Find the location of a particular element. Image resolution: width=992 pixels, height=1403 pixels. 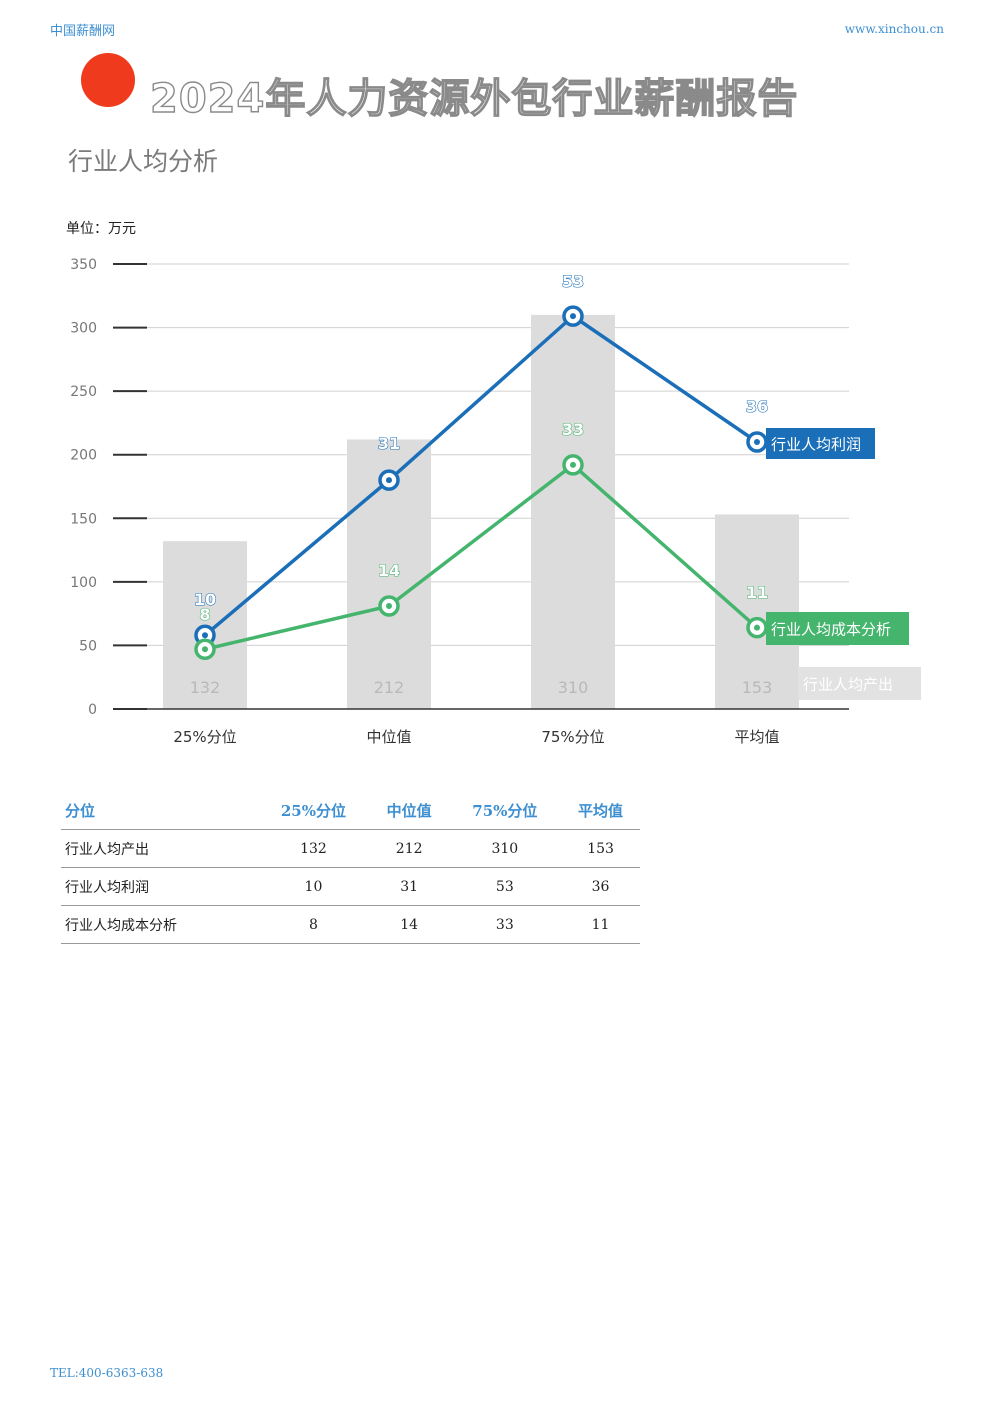

table-cell: 行业人均利润 is located at coordinates (159, 886).